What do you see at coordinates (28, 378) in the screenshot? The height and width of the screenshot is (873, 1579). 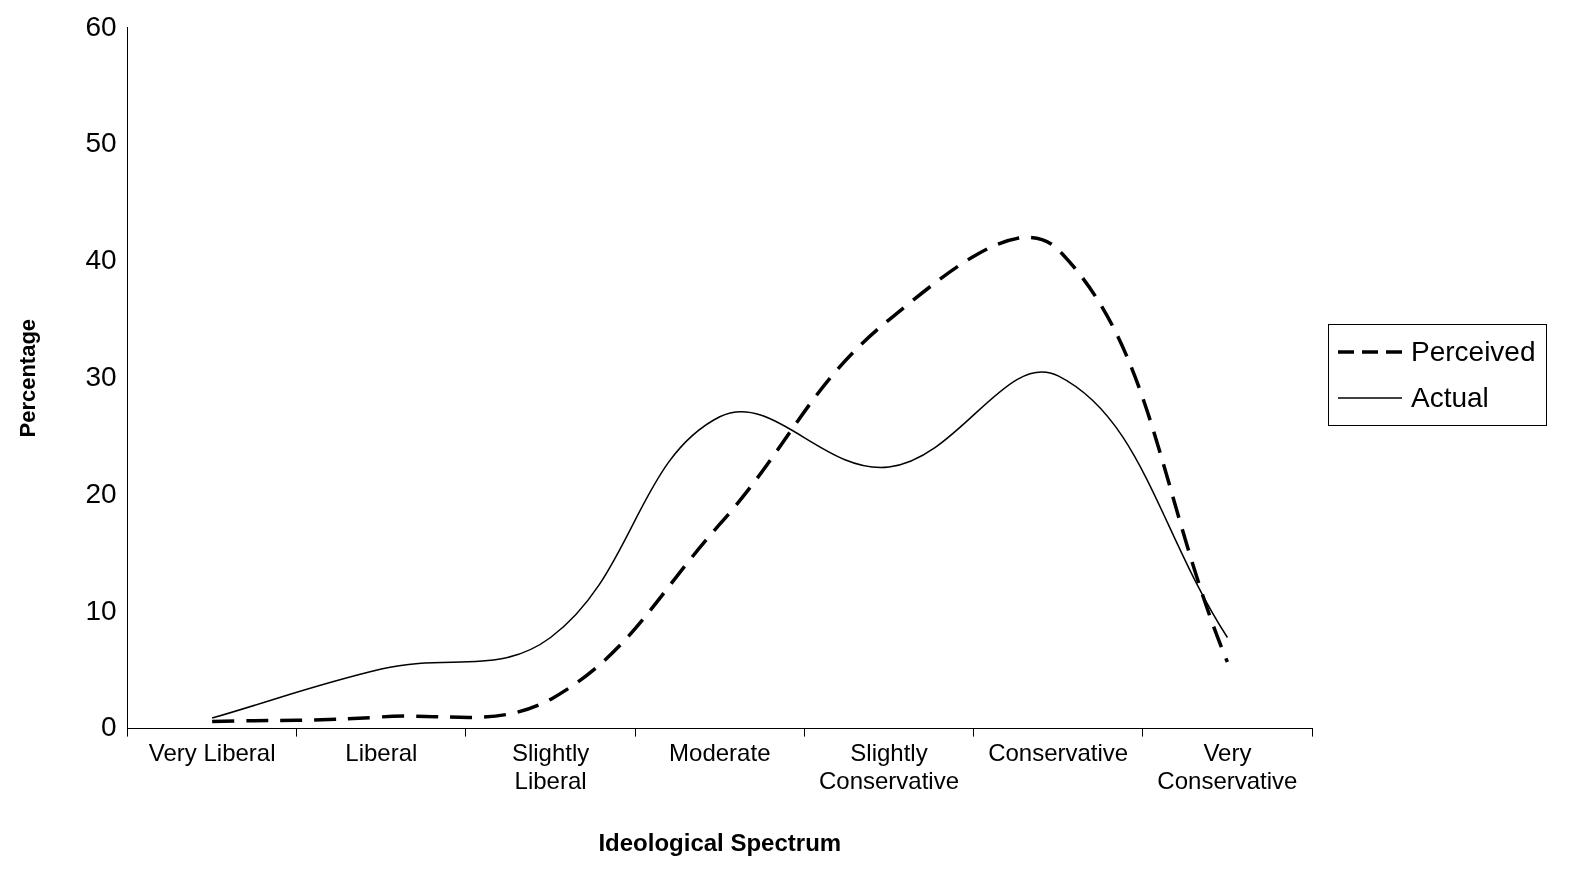 I see `y-axis-title: Percentage` at bounding box center [28, 378].